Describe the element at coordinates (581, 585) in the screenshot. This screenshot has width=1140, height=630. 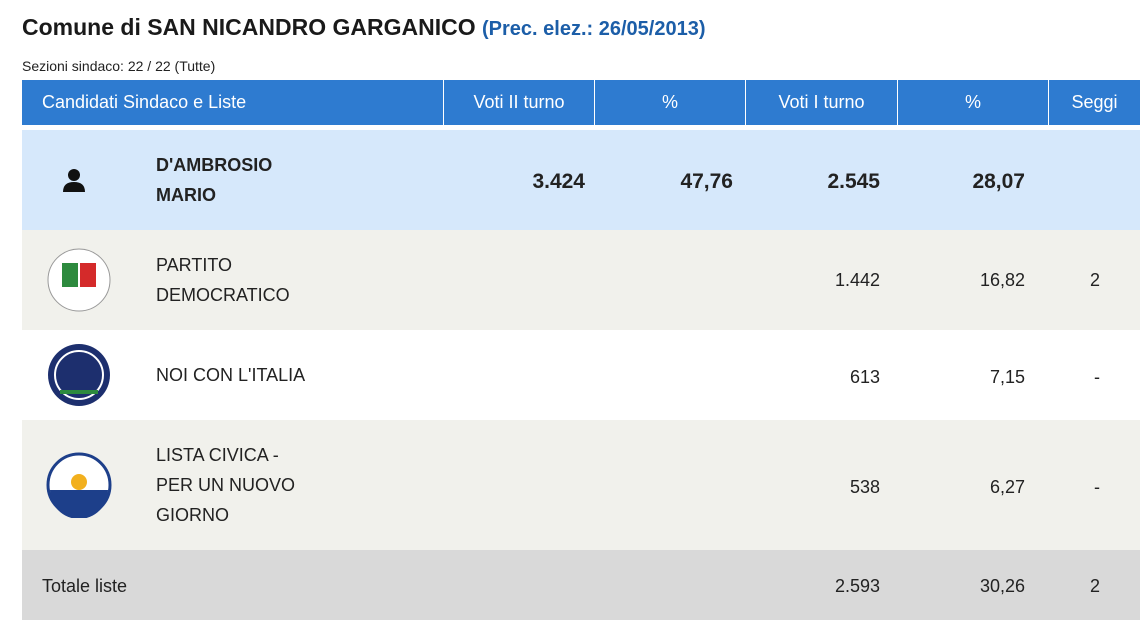
I see `total-row: Totale liste 2.593 30,26 2` at that location.